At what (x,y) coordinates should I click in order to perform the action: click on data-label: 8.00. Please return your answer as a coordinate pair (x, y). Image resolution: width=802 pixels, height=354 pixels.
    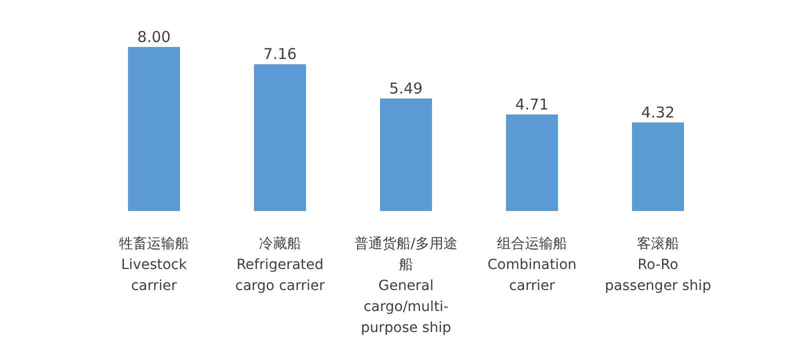
    Looking at the image, I should click on (154, 37).